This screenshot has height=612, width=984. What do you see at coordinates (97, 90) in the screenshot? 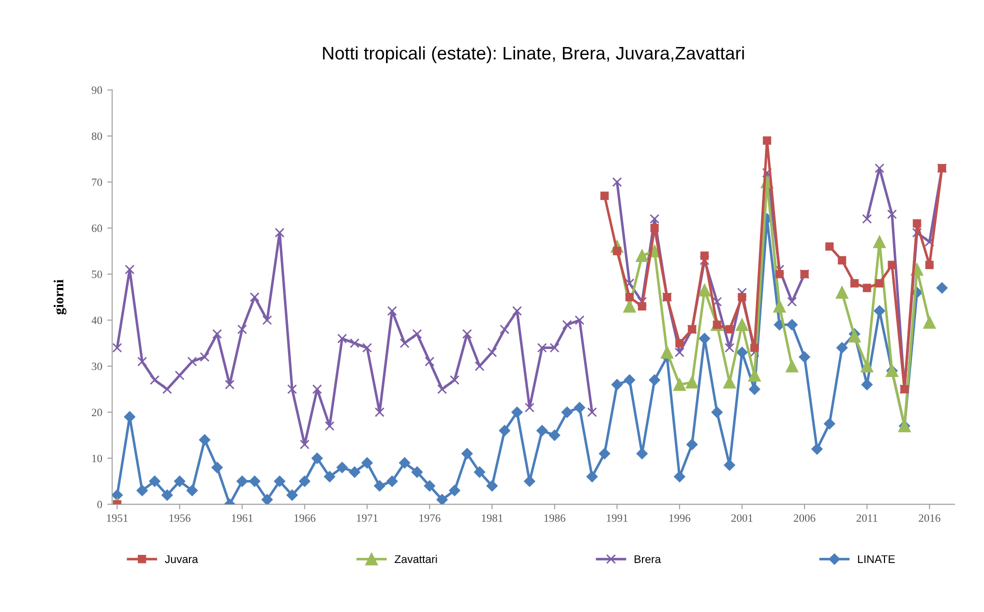
I see `y-tick-label: 90` at bounding box center [97, 90].